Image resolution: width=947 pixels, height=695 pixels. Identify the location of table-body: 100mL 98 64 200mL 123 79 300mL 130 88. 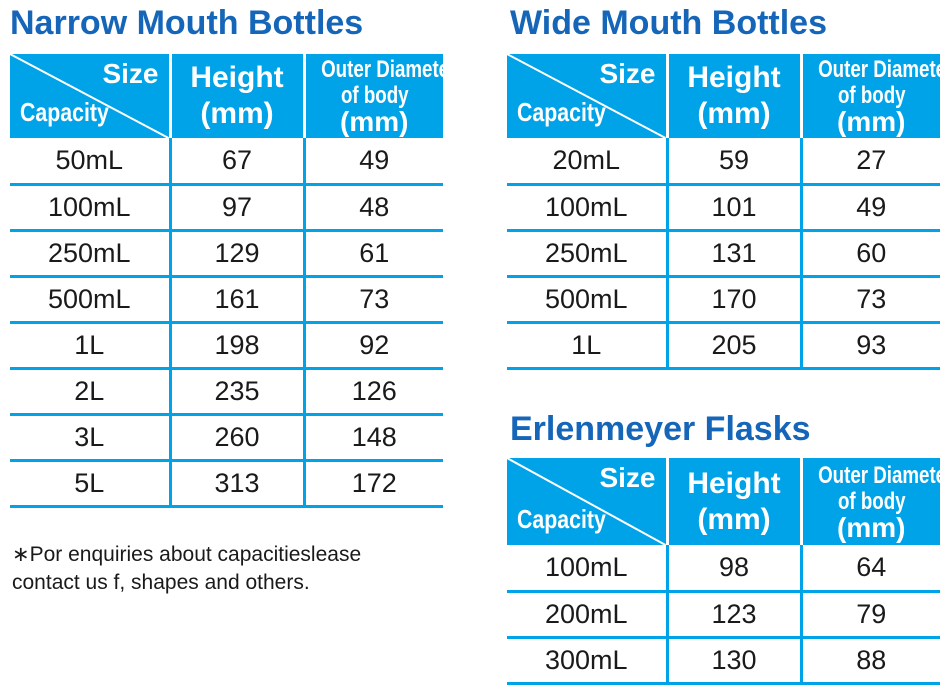
(723, 615).